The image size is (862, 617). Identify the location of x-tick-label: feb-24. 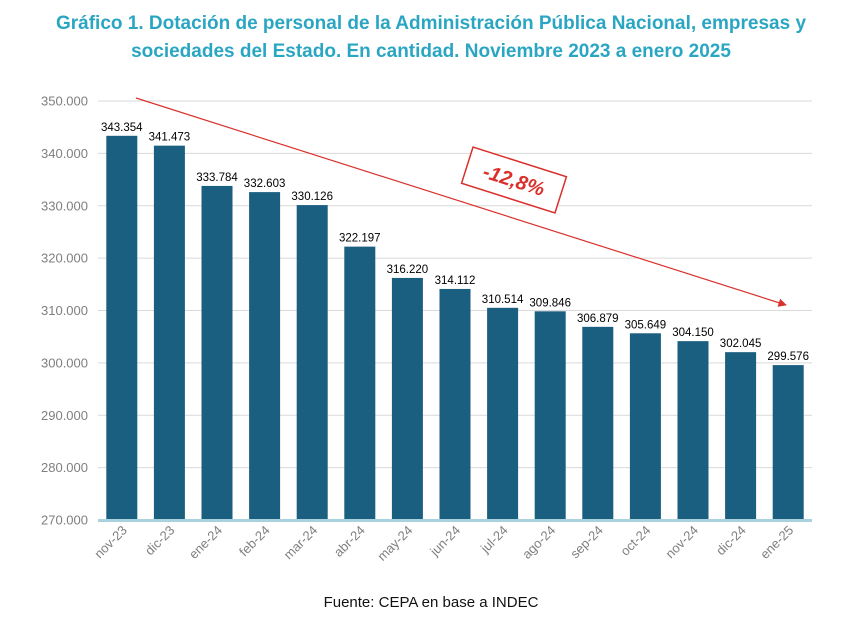
(254, 541).